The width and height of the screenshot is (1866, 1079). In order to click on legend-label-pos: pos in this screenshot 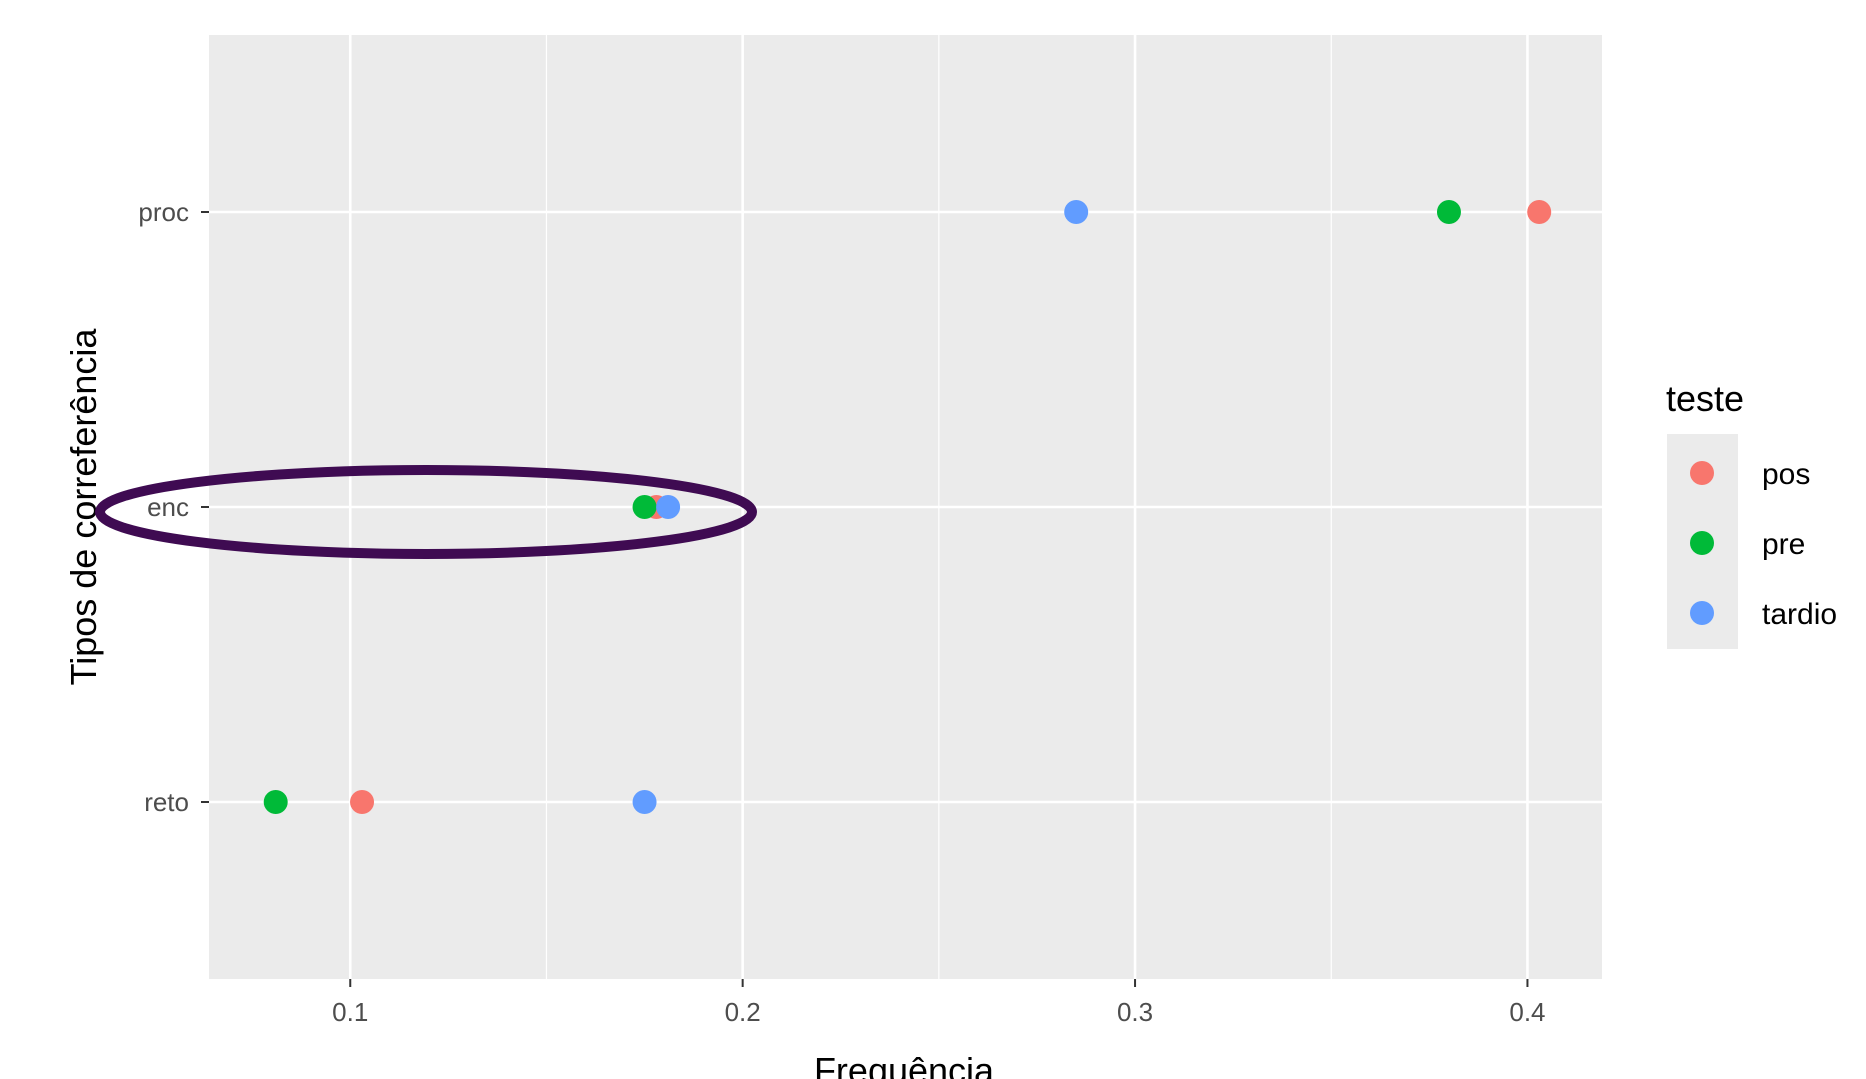, I will do `click(1786, 474)`.